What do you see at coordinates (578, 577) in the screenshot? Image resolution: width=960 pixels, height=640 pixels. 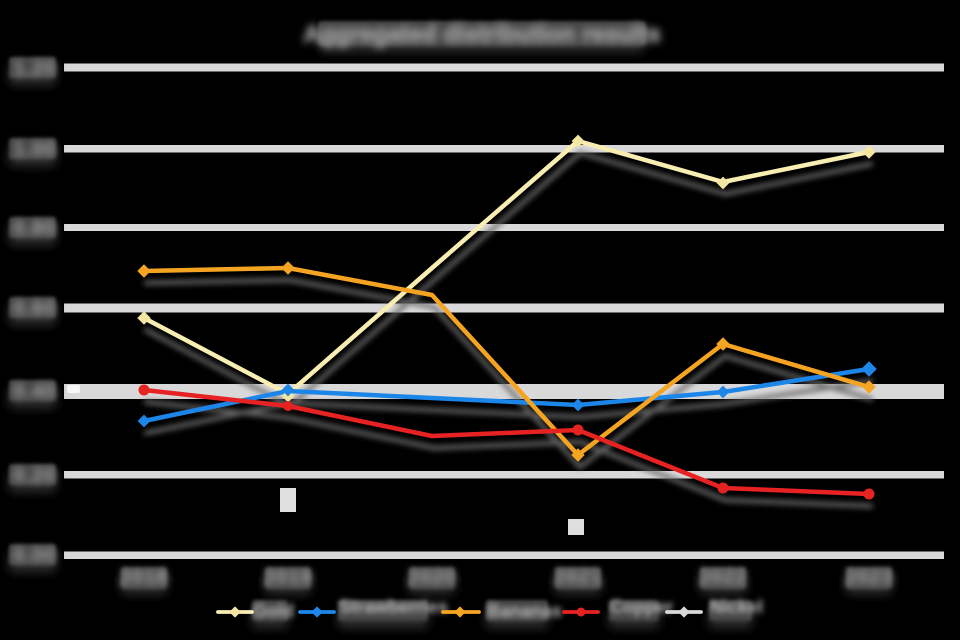 I see `svg-text: 2021` at bounding box center [578, 577].